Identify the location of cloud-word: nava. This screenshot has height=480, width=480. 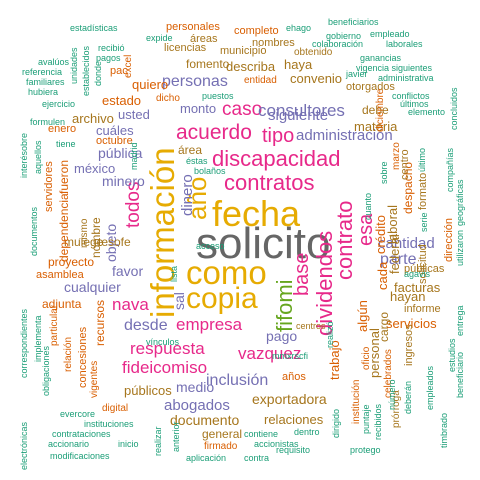
(130, 304).